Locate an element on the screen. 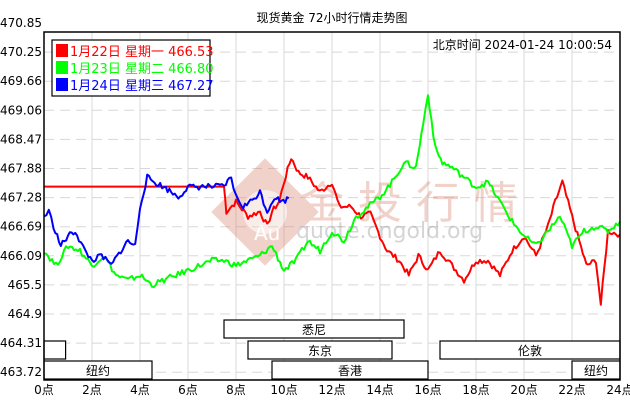  y-tick-label: 467.88 is located at coordinates (21, 169).